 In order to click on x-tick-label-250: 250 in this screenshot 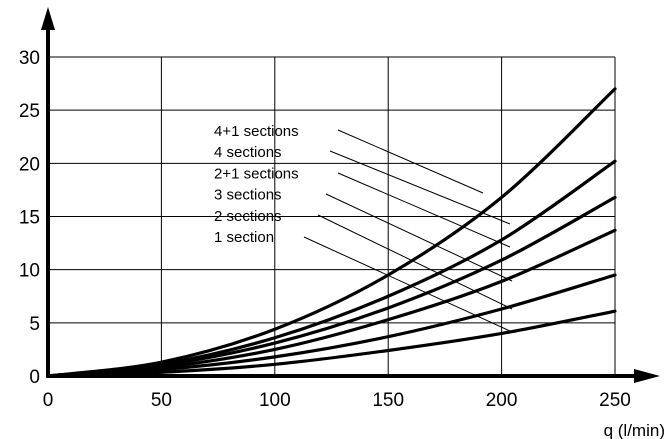, I will do `click(615, 400)`.